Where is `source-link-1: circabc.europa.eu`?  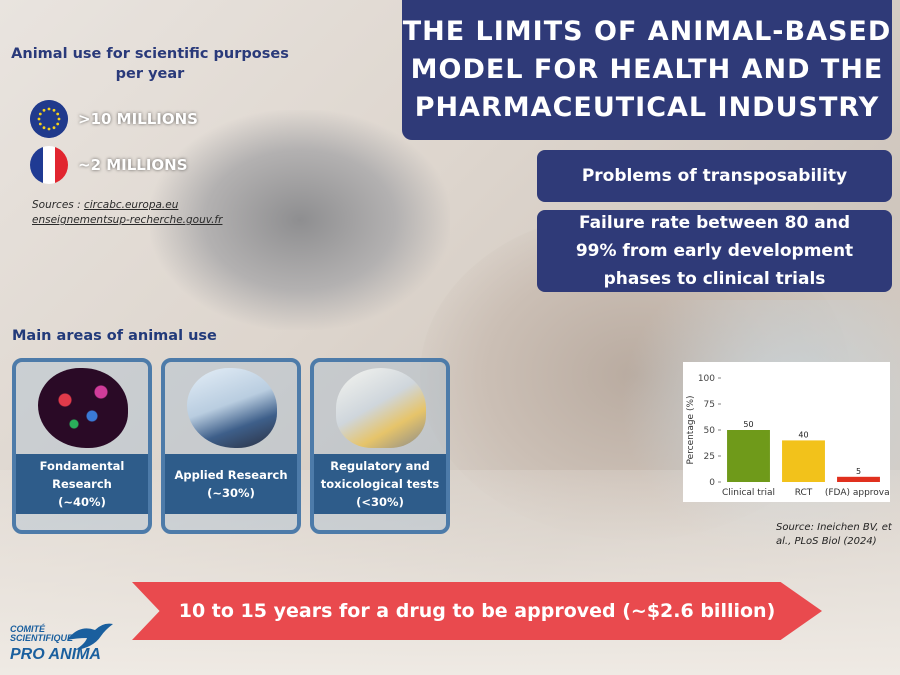
source-link-1: circabc.europa.eu is located at coordinates (131, 205).